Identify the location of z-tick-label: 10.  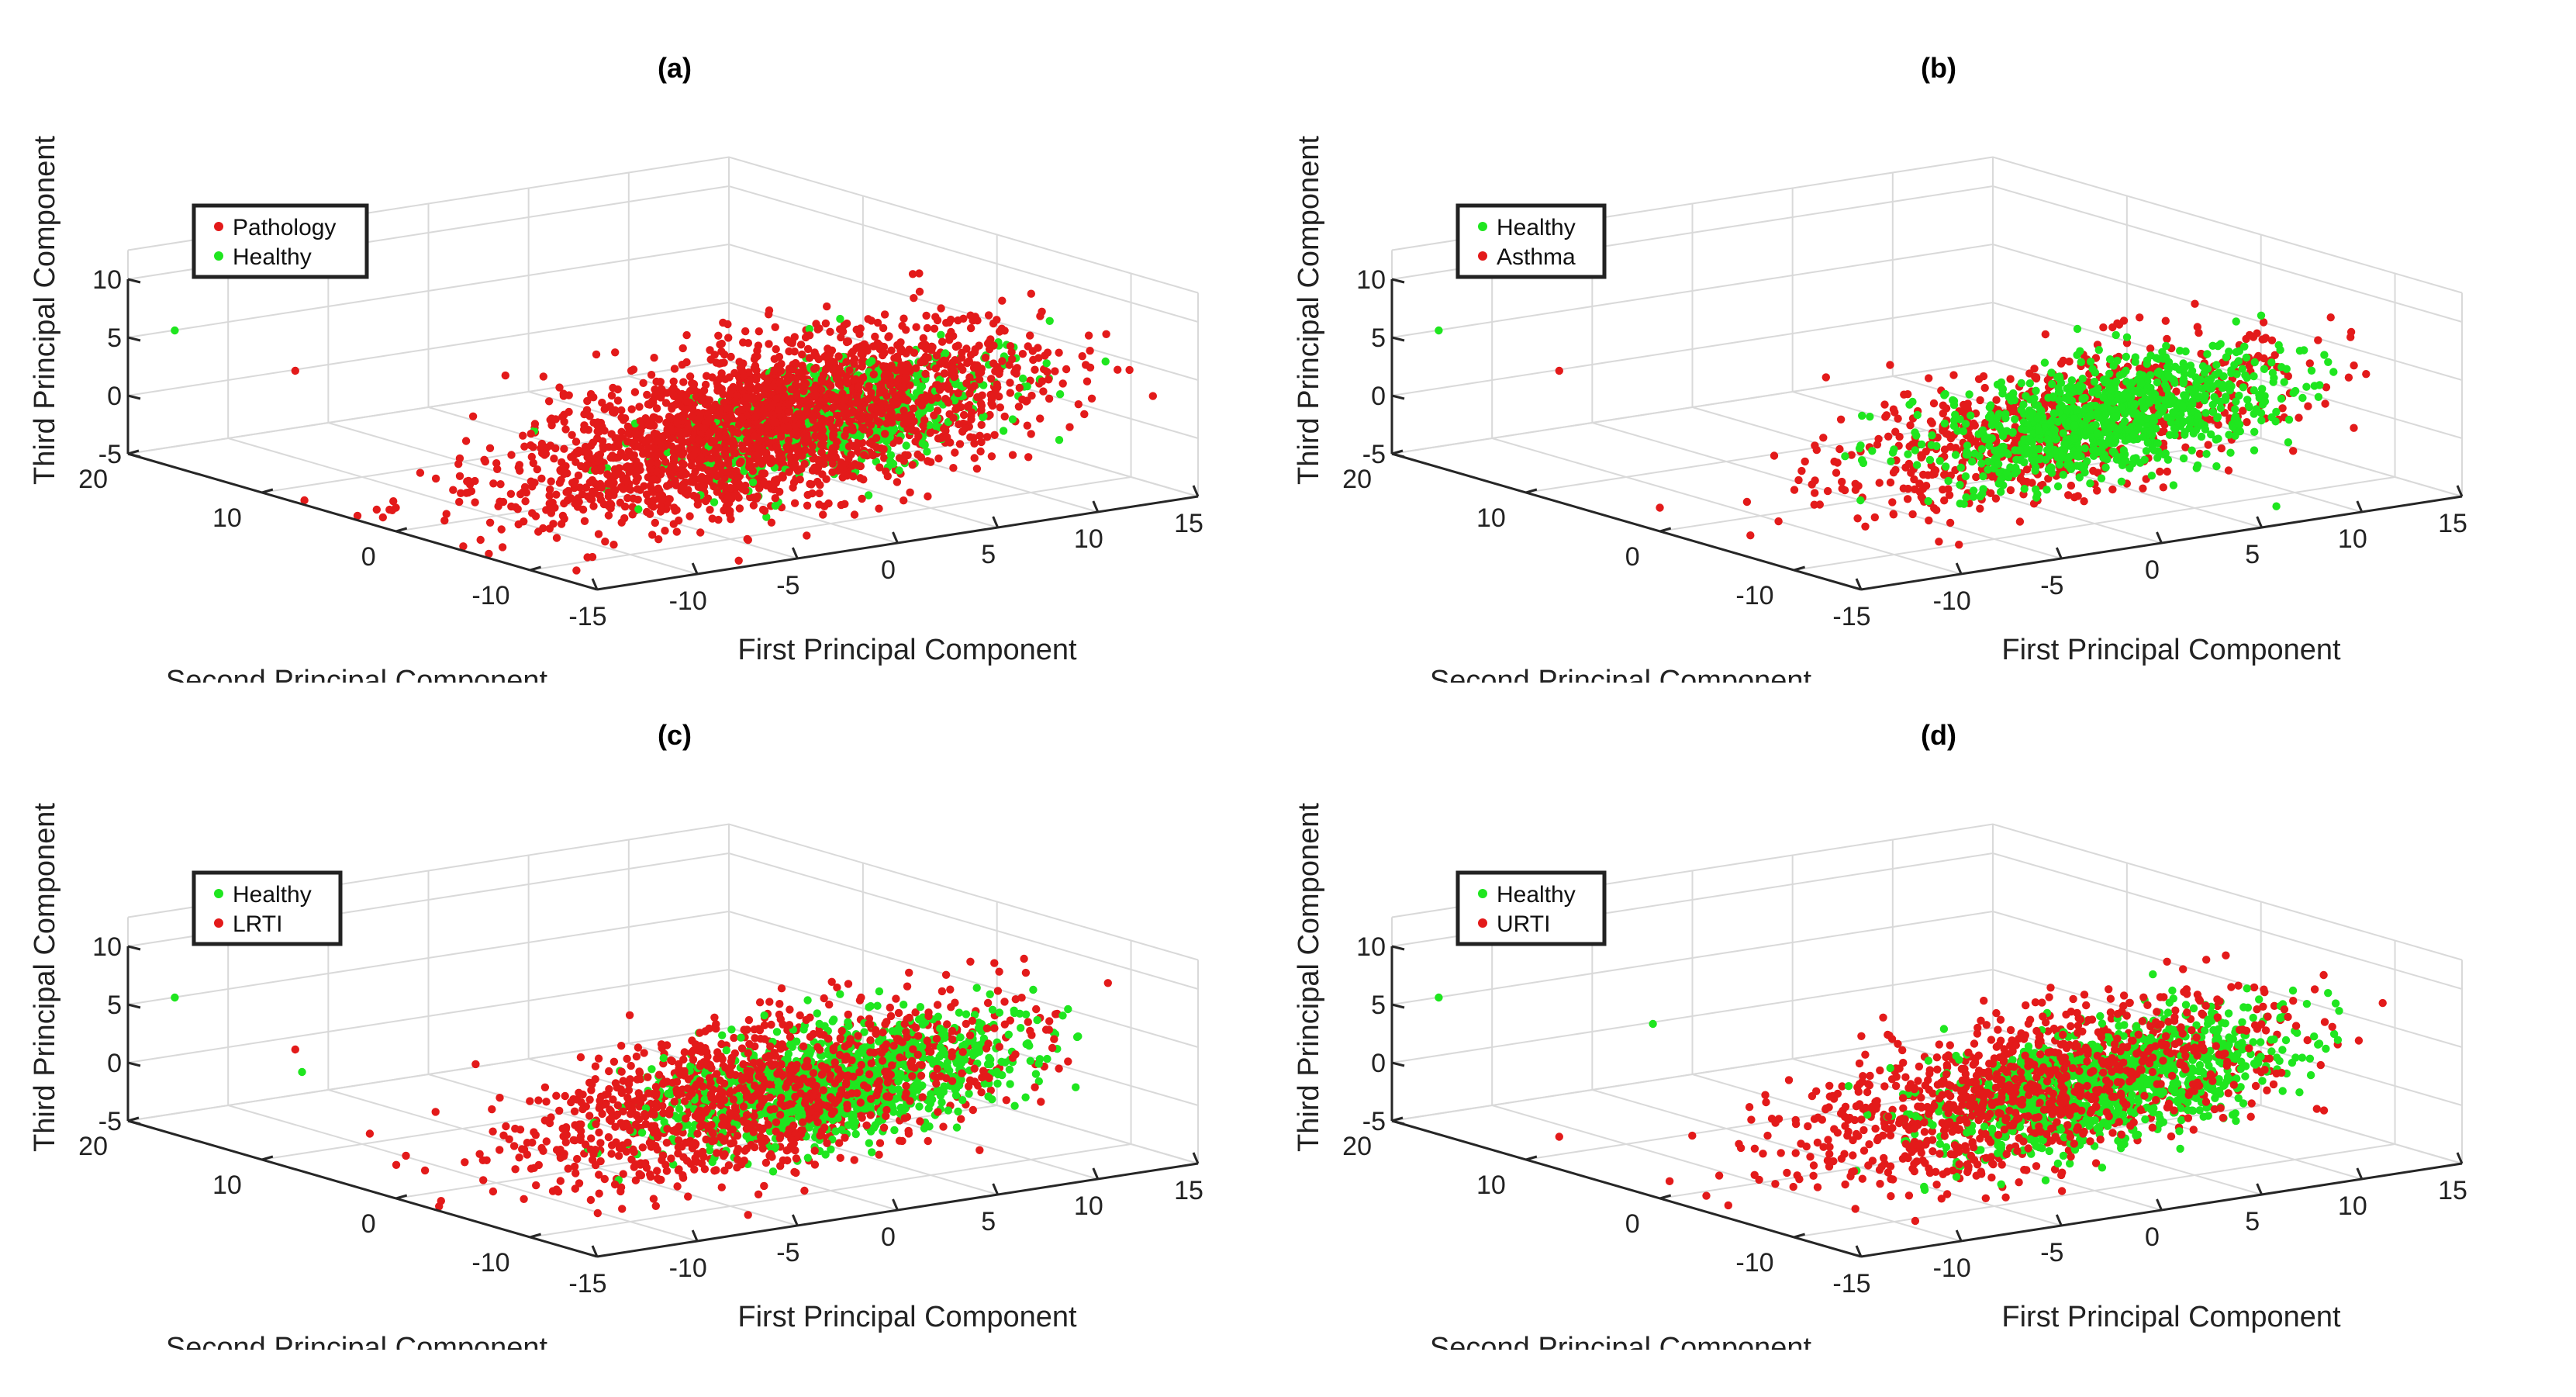
(1371, 280).